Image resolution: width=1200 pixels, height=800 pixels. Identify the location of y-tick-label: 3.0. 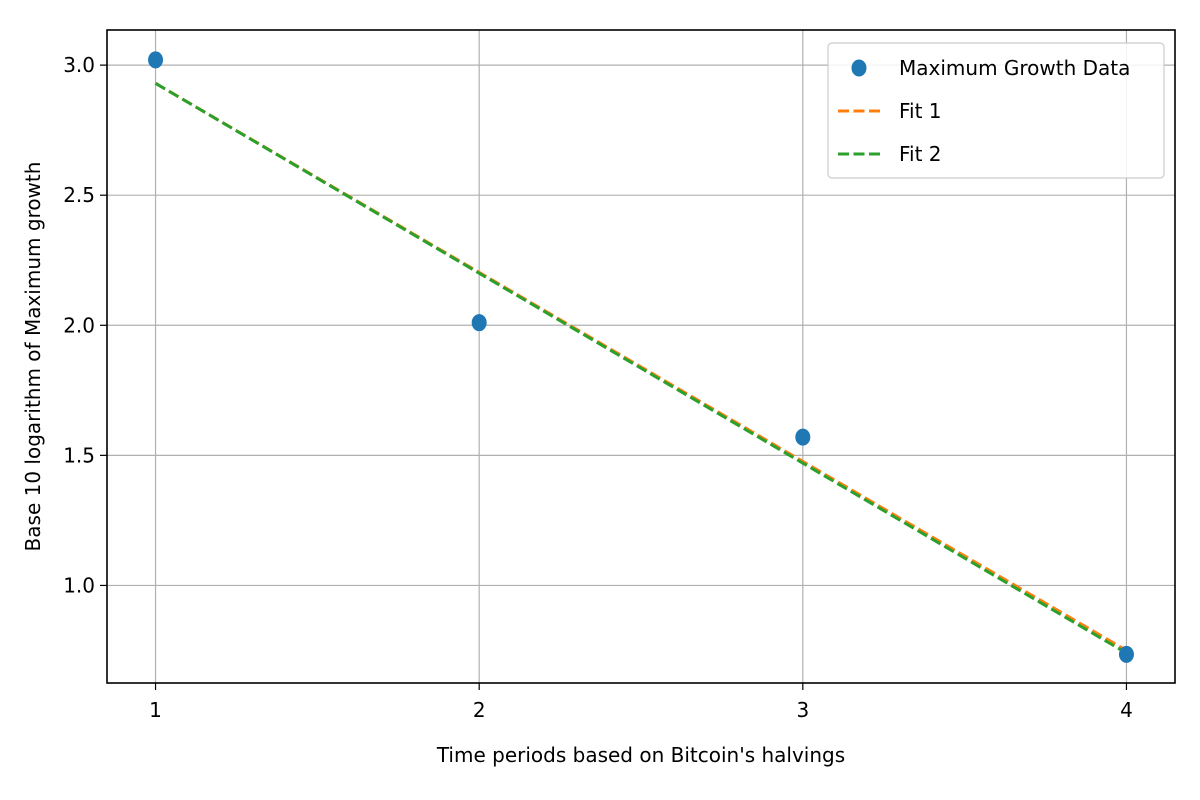
(79, 65).